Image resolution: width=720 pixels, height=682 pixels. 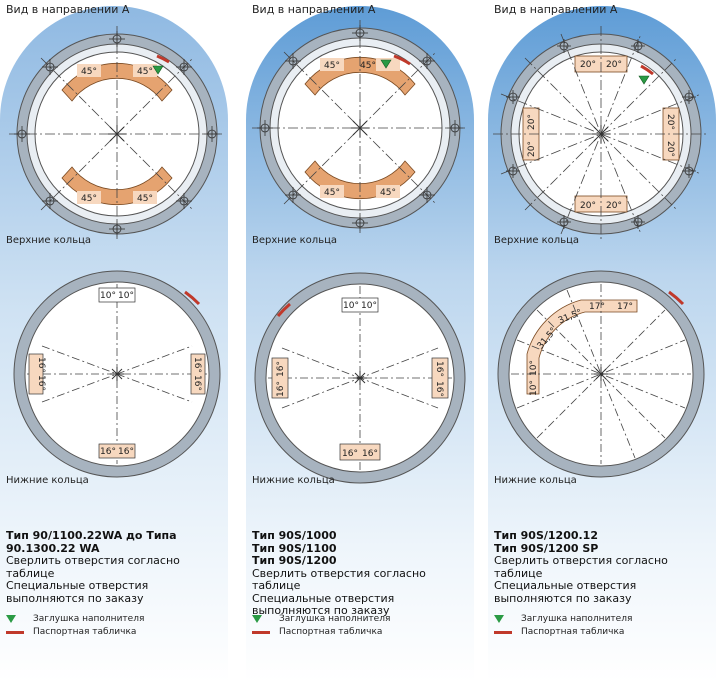 I want to click on type-name: Тип 90S/1200, so click(x=294, y=560).